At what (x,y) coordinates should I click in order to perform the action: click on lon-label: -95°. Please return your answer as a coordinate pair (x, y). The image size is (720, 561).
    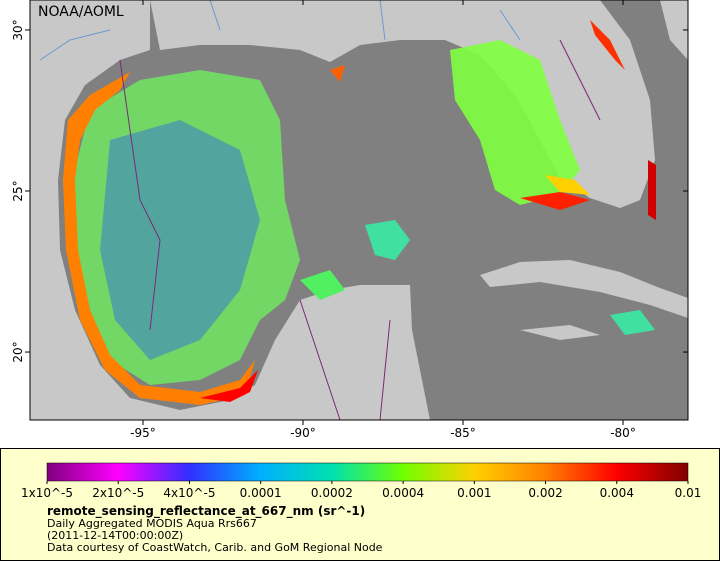
    Looking at the image, I should click on (143, 433).